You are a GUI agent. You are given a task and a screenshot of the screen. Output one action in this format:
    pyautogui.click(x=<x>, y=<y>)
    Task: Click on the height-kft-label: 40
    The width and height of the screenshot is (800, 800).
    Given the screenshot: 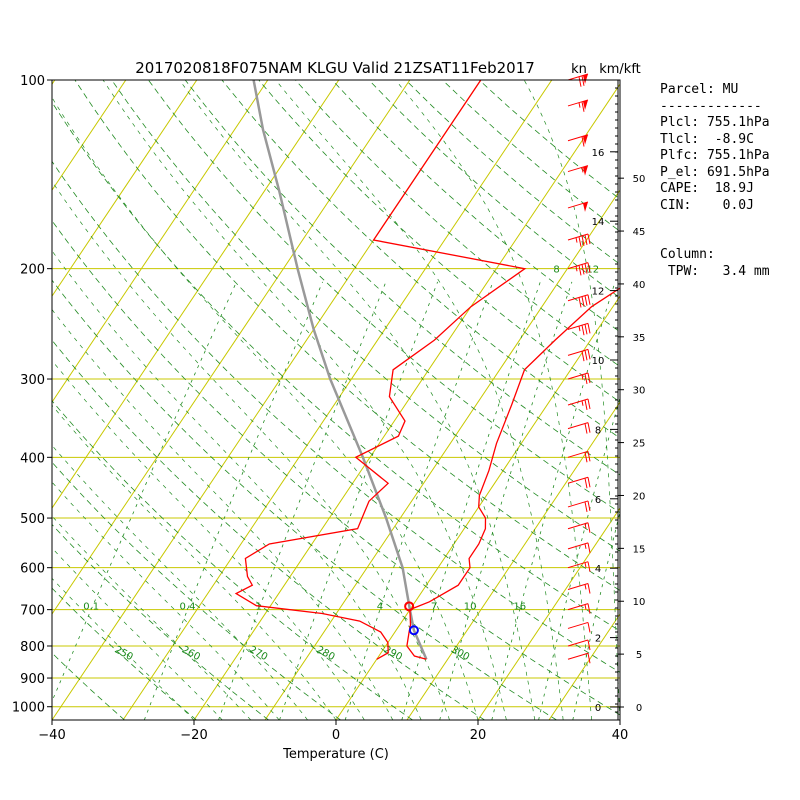 What is the action you would take?
    pyautogui.click(x=639, y=285)
    